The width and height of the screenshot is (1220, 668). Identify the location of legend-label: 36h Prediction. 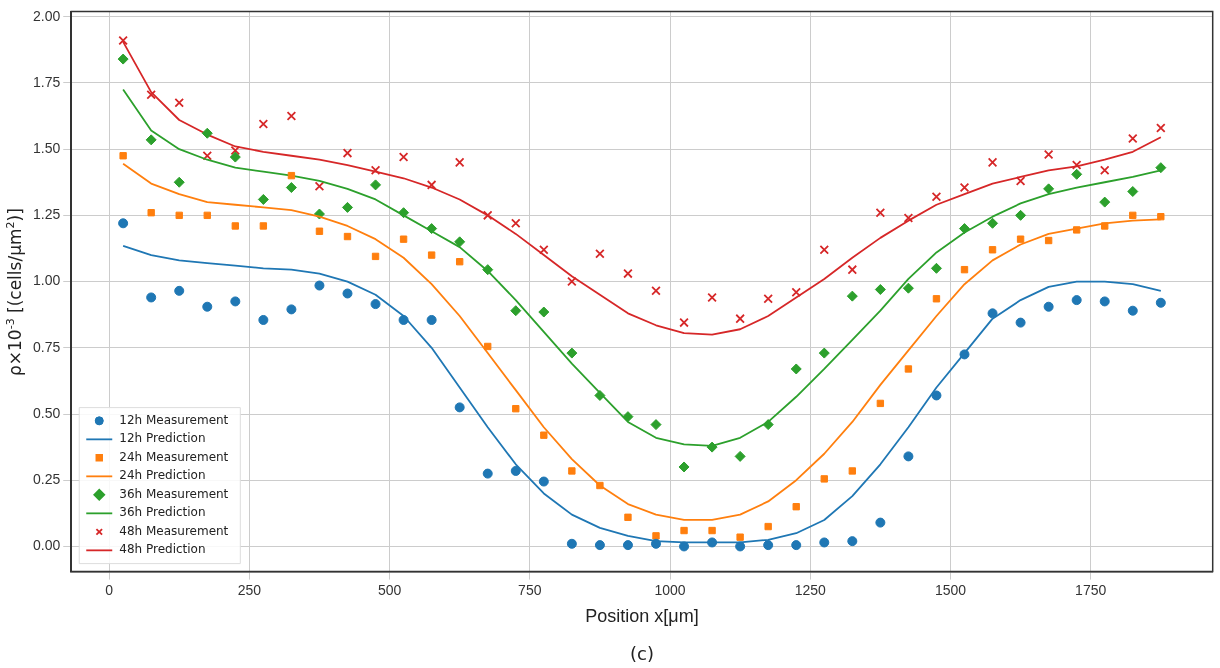
(162, 512).